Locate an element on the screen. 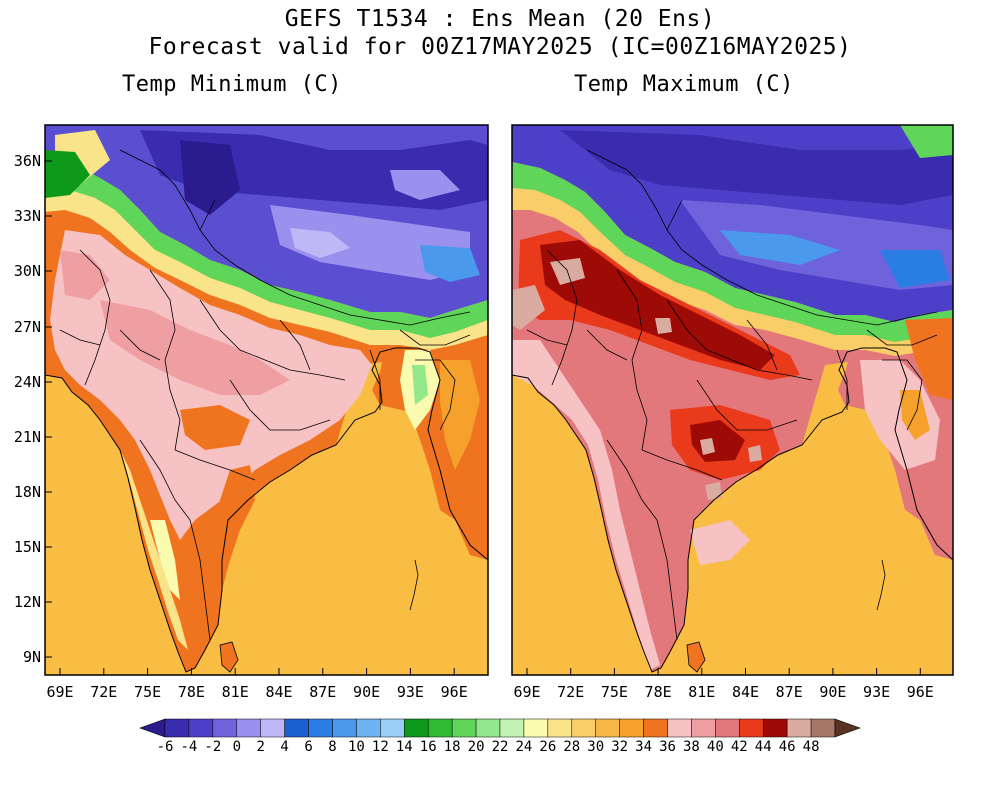 This screenshot has height=800, width=1000. colorbar-label: 26 is located at coordinates (547, 747).